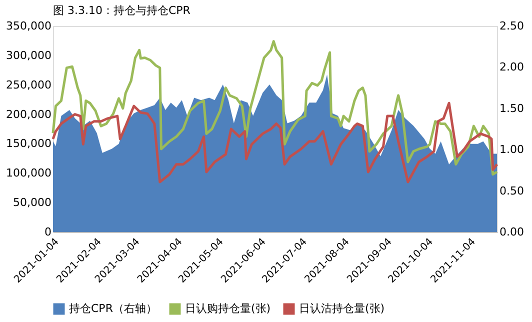 The image size is (532, 322). What do you see at coordinates (122, 10) in the screenshot?
I see `chart-title: 图 3.3.10：持仓与持仓CPR` at bounding box center [122, 10].